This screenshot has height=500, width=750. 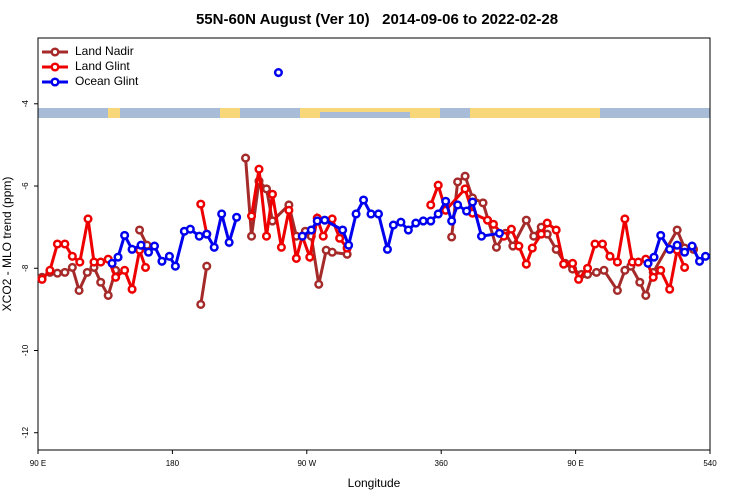 I want to click on y-tick-label: -4, so click(x=25, y=104).